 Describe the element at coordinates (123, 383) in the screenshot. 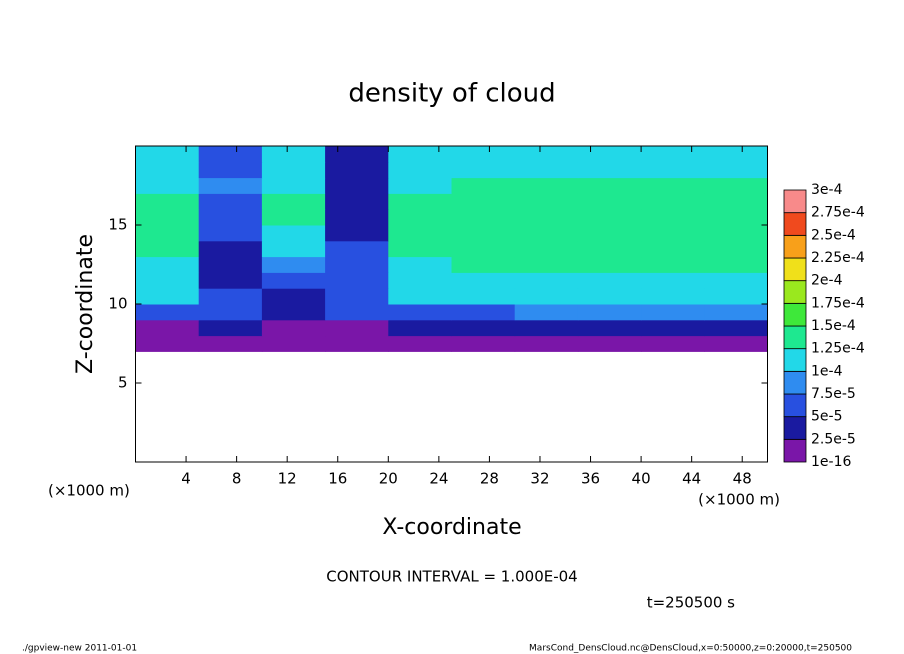

I see `y-tick-label: 5` at that location.